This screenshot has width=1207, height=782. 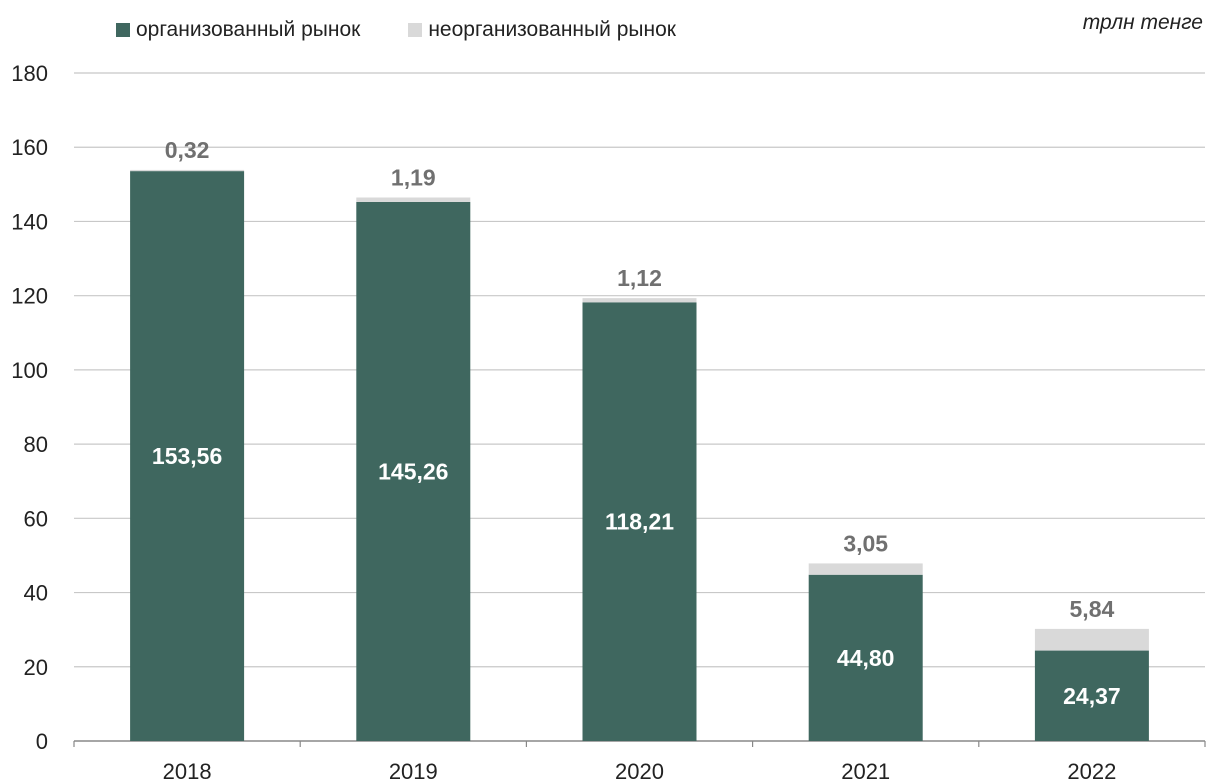 I want to click on x-tick-label: 2019, so click(x=413, y=770).